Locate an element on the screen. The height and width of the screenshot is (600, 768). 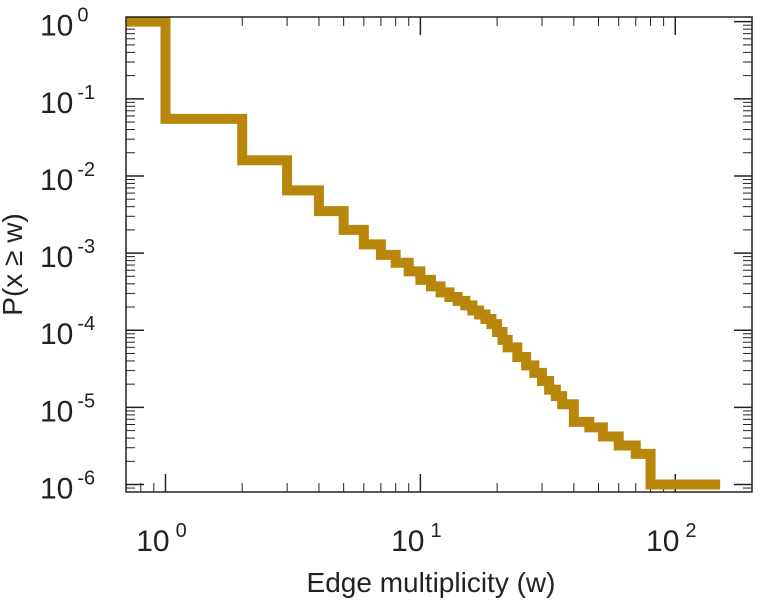
x-tick-label: 10 2 is located at coordinates (671, 539).